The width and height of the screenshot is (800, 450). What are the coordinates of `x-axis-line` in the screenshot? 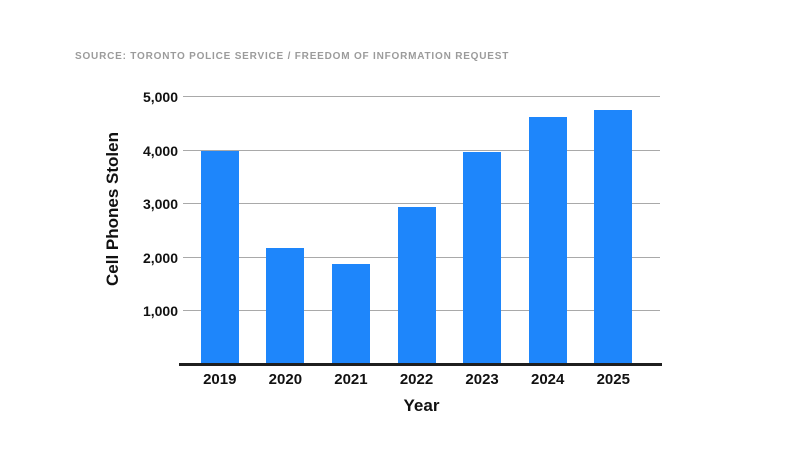 It's located at (420, 364).